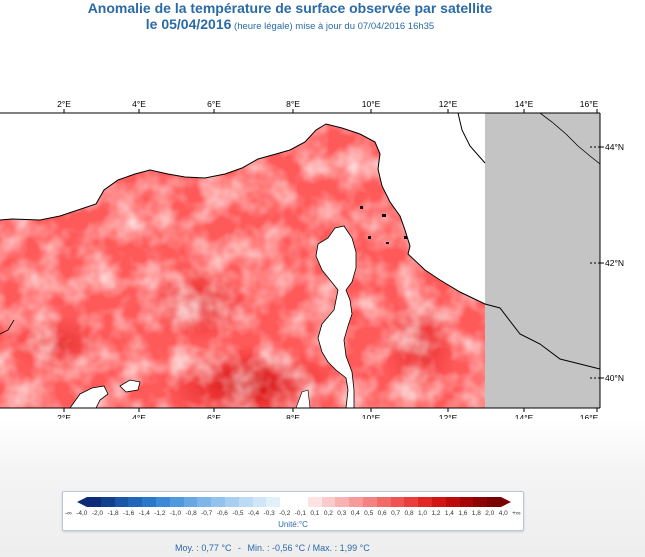 The image size is (645, 557). What do you see at coordinates (328, 513) in the screenshot?
I see `legend-tick-label: 0,2` at bounding box center [328, 513].